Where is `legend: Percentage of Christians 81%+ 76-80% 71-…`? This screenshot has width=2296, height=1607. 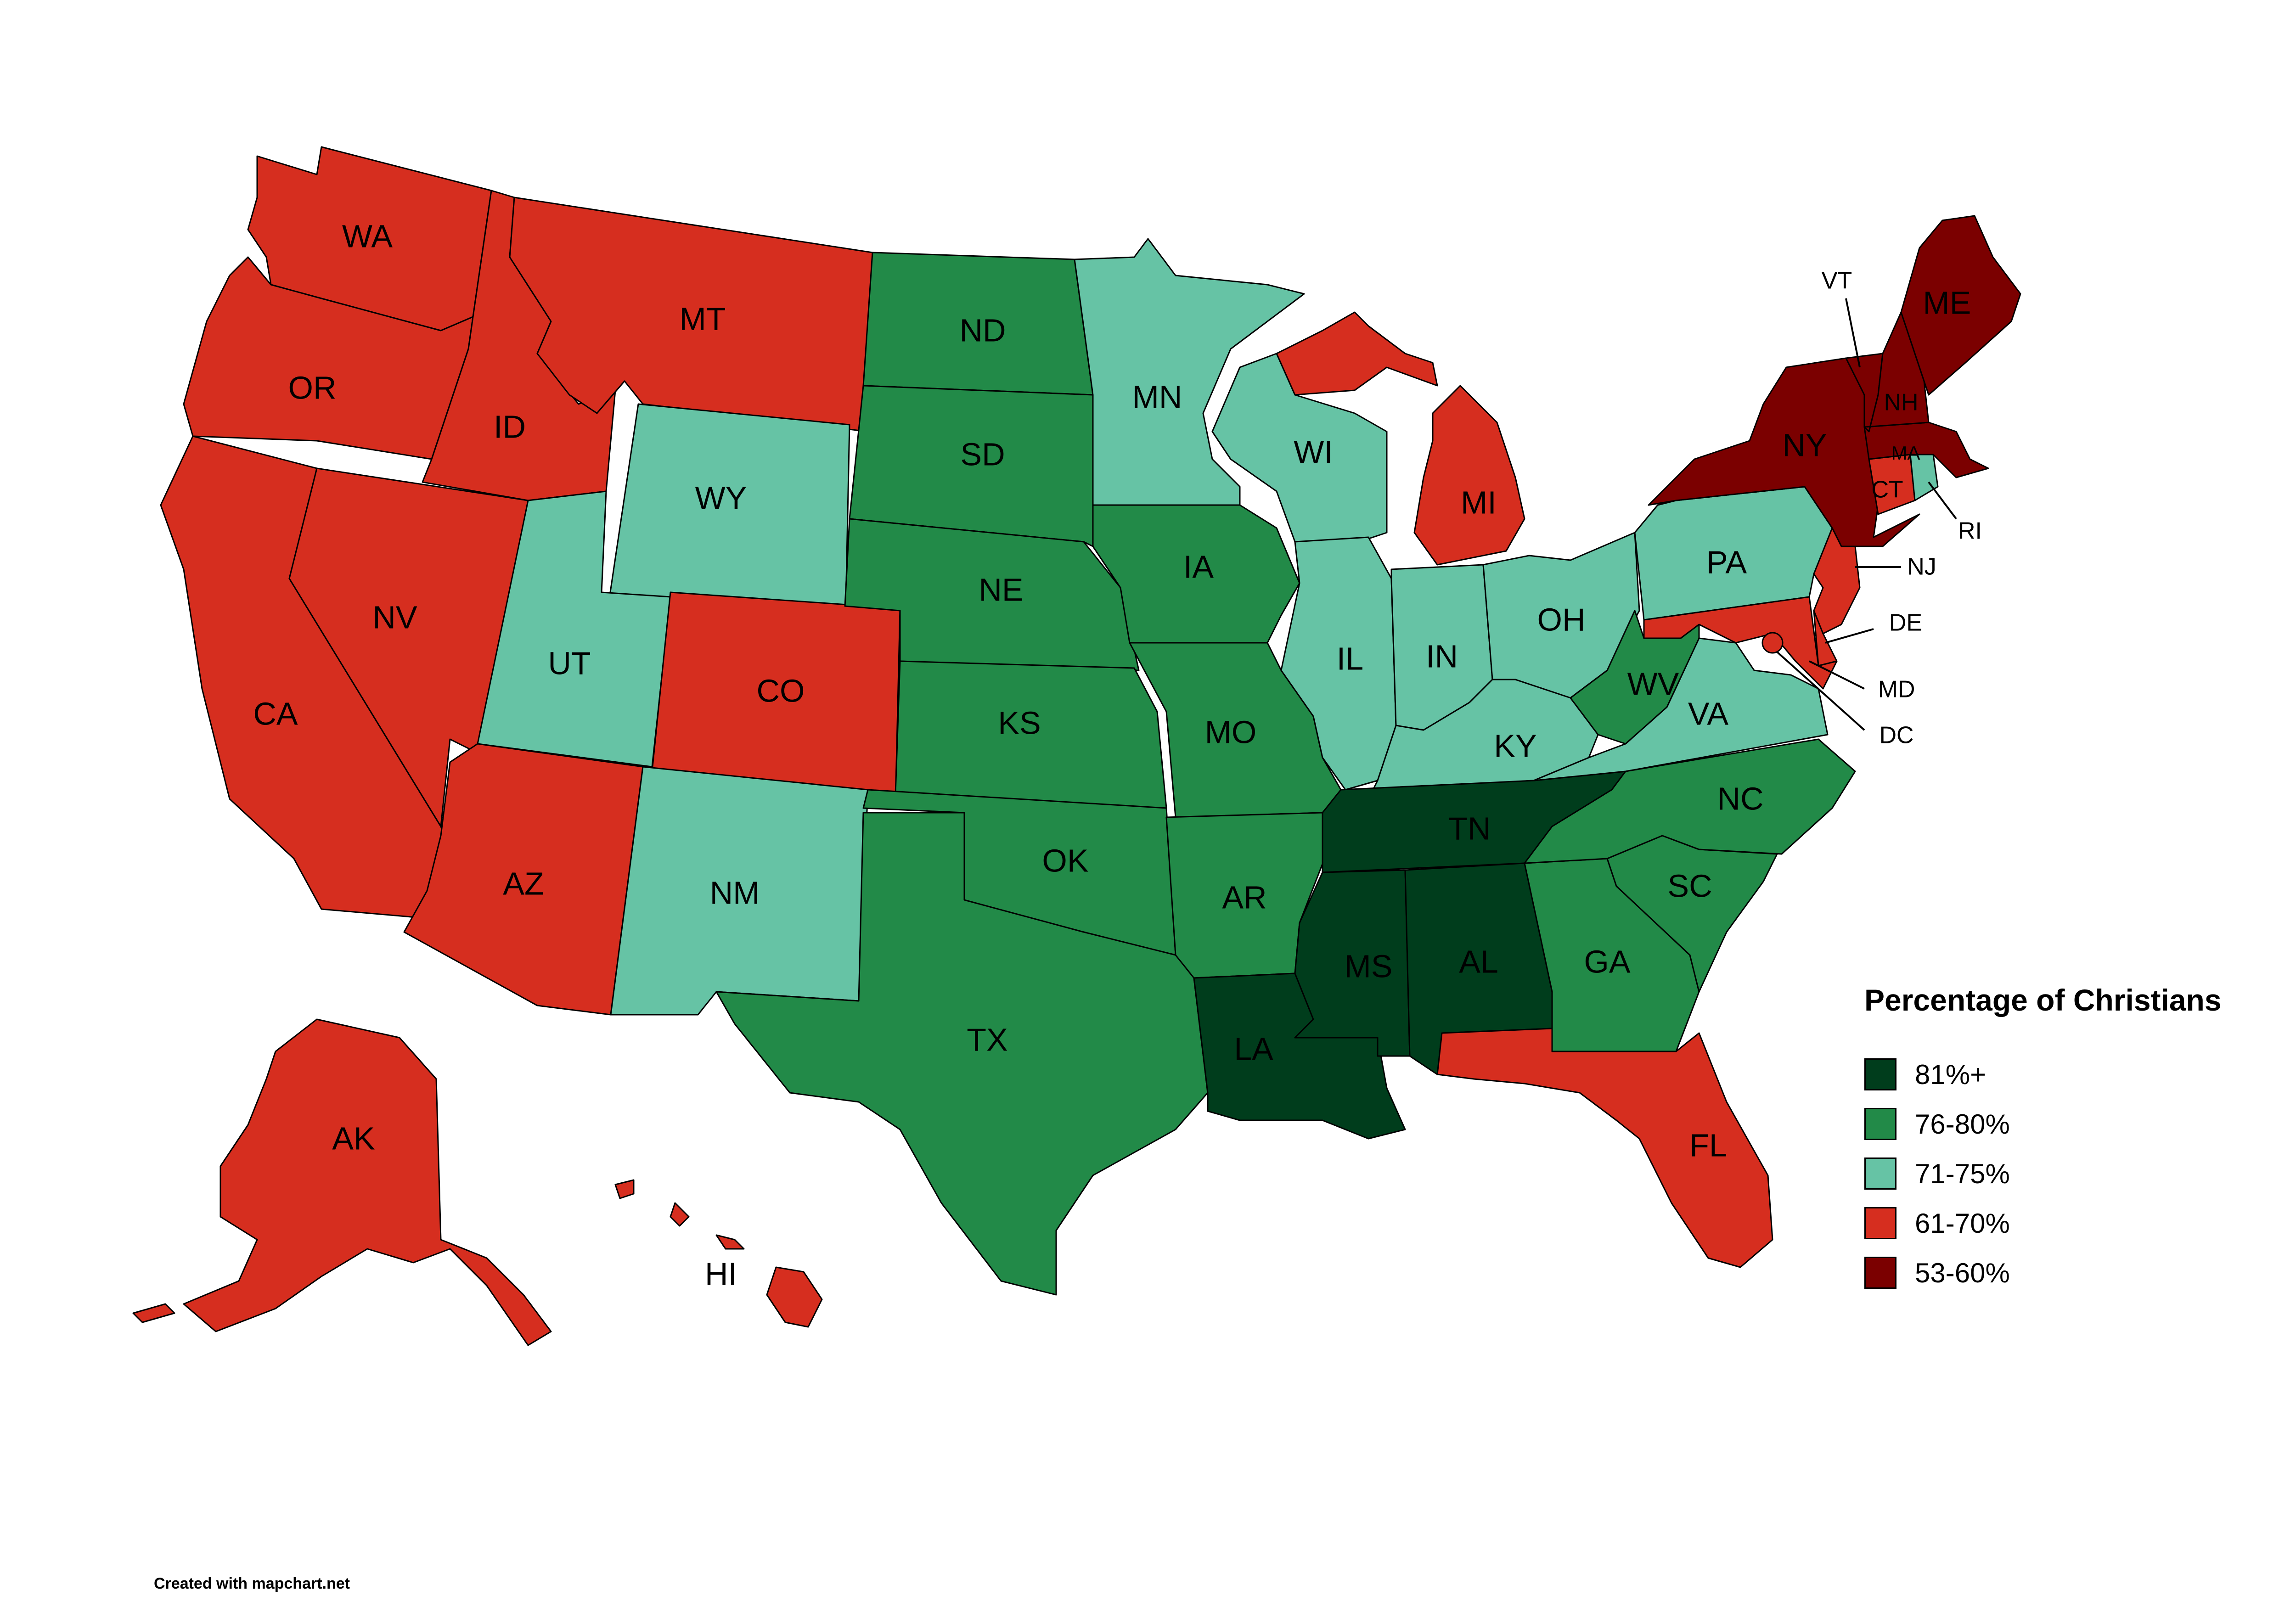 legend: Percentage of Christians 81%+ 76-80% 71-… is located at coordinates (2048, 1140).